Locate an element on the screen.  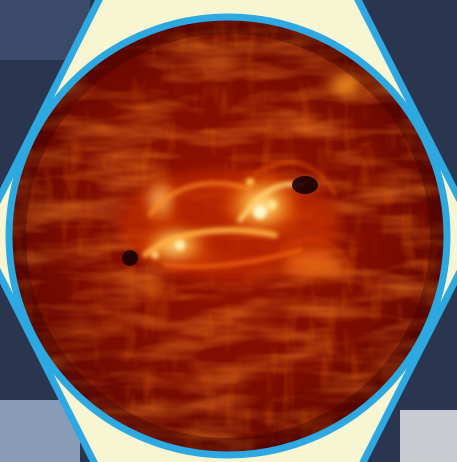
sunspot-right is located at coordinates (305, 185).